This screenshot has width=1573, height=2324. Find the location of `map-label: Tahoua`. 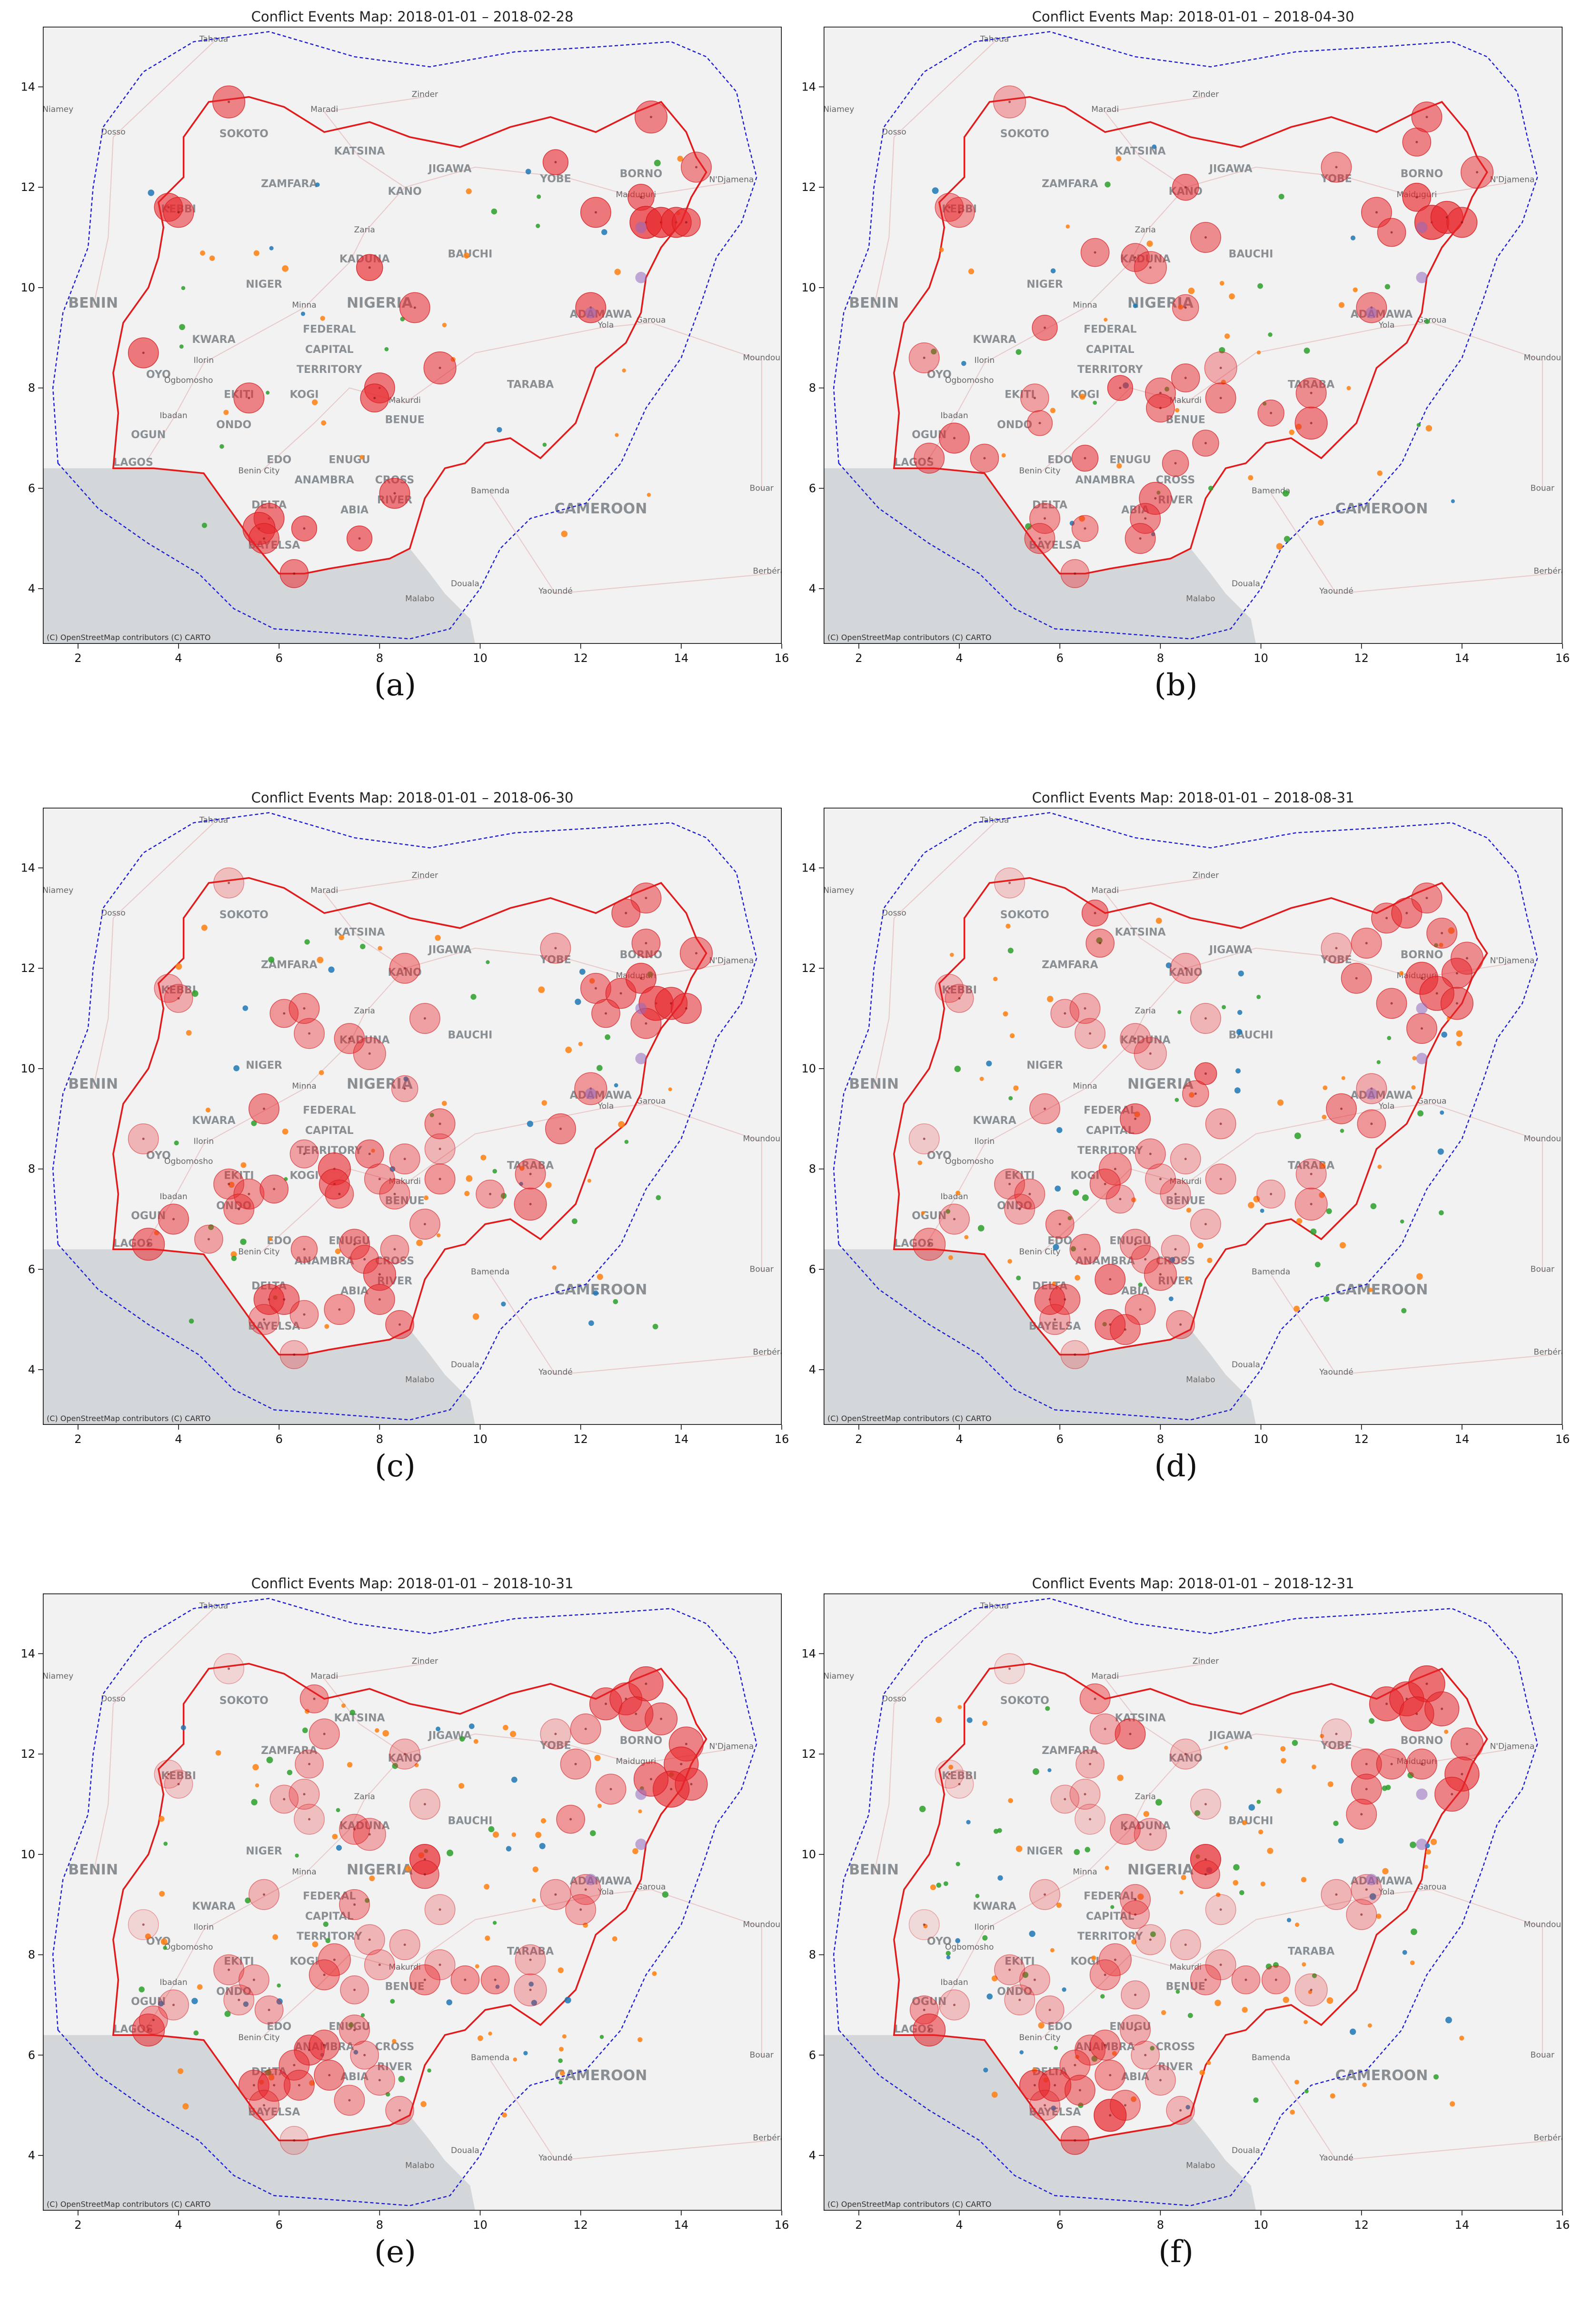

map-label: Tahoua is located at coordinates (214, 39).